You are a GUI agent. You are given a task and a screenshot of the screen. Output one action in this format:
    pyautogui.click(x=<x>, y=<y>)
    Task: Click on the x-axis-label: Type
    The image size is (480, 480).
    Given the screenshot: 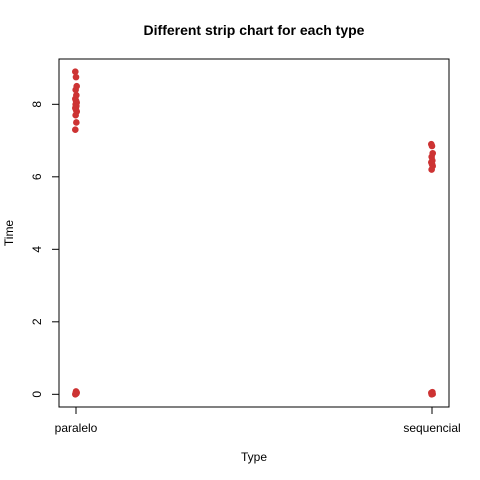 What is the action you would take?
    pyautogui.click(x=254, y=457)
    